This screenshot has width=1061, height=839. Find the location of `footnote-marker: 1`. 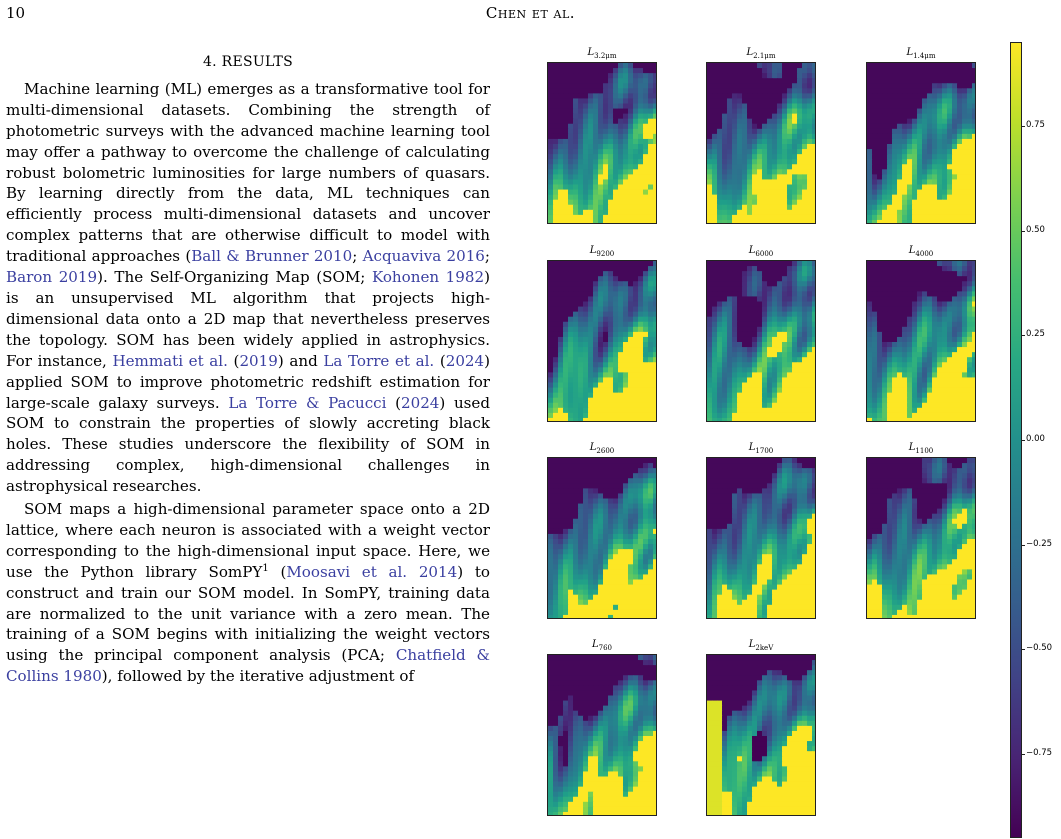

footnote-marker: 1 is located at coordinates (265, 568).